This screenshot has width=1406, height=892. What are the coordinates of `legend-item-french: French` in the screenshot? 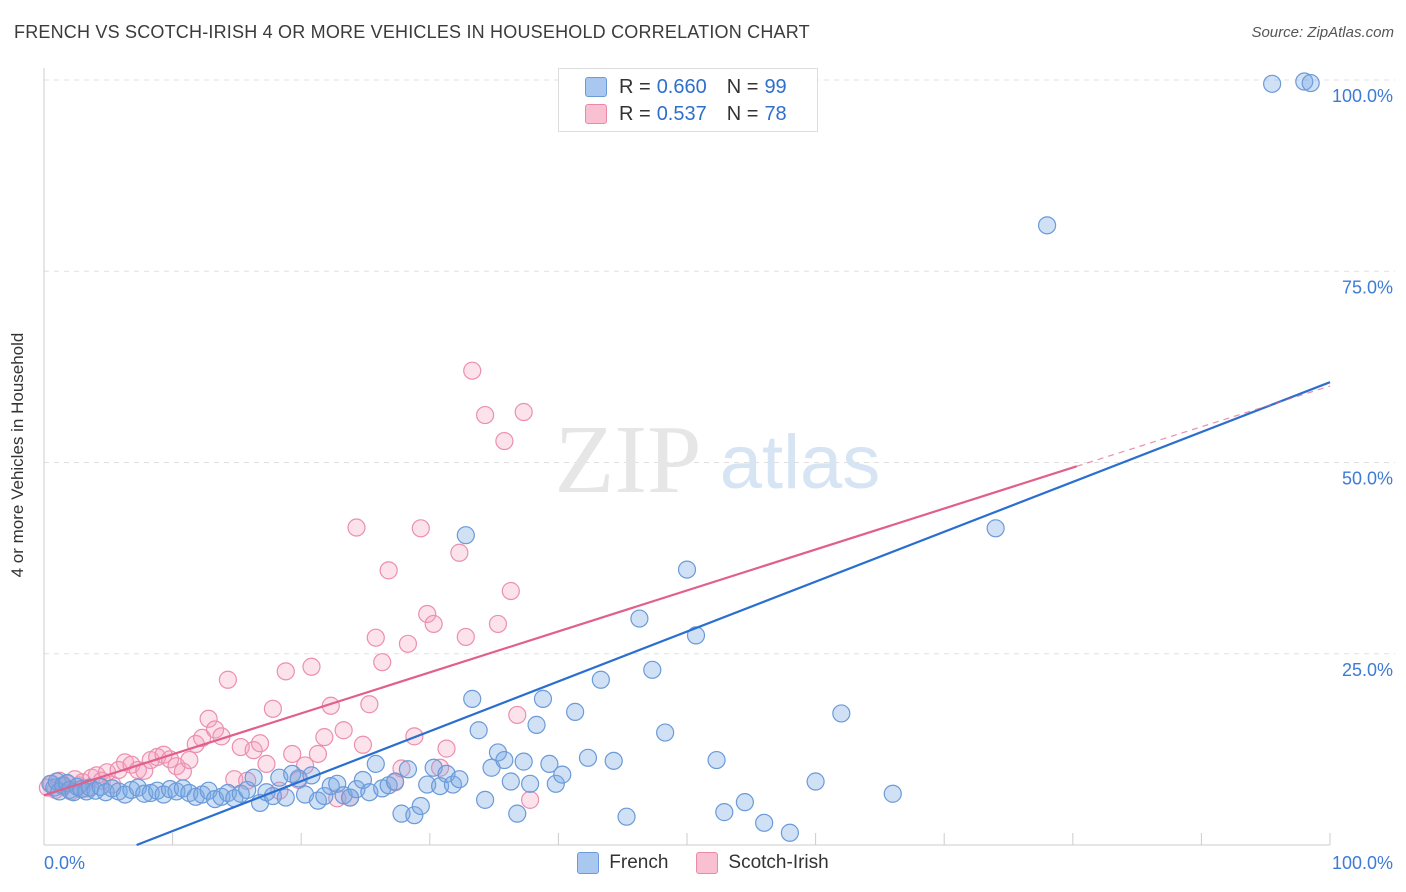 It's located at (622, 863).